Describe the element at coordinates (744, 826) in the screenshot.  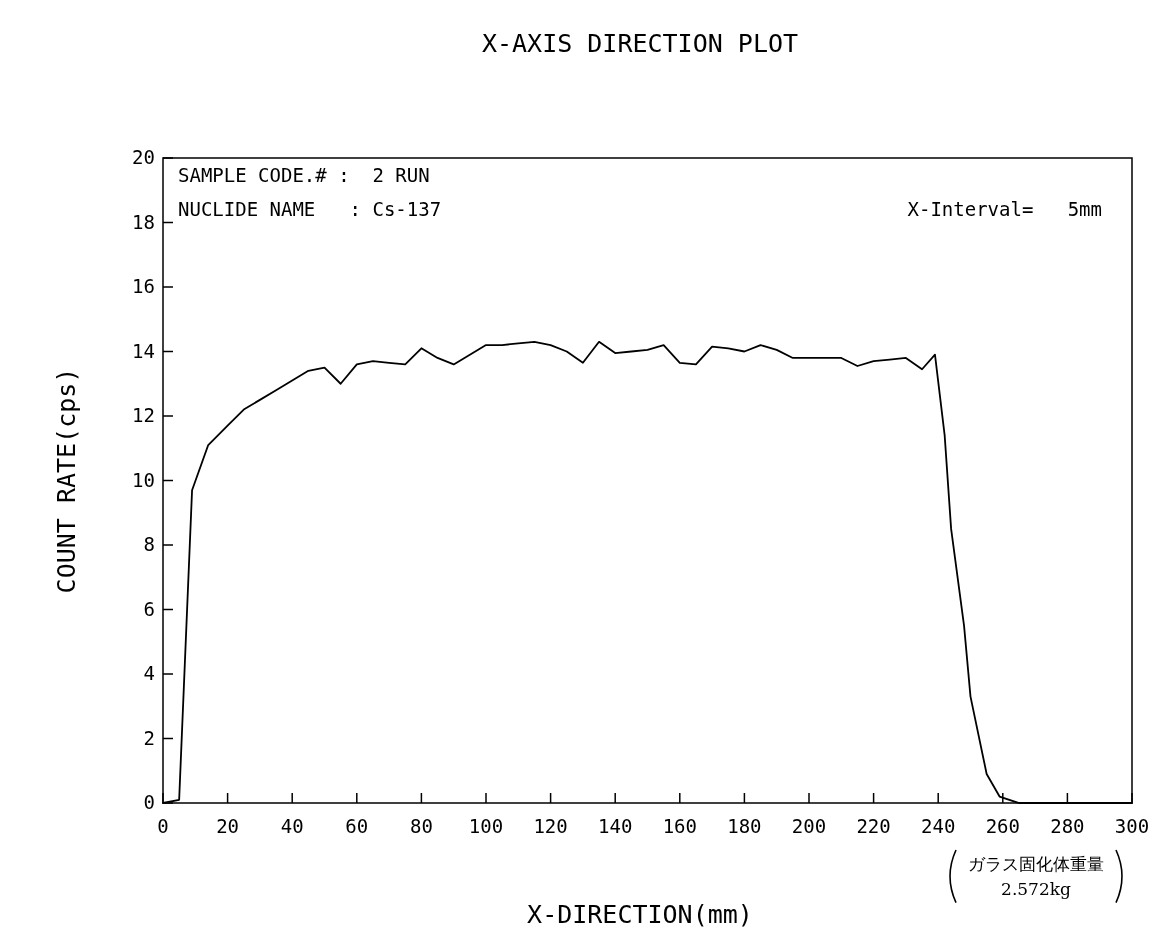
I see `x-tick-label: 180` at that location.